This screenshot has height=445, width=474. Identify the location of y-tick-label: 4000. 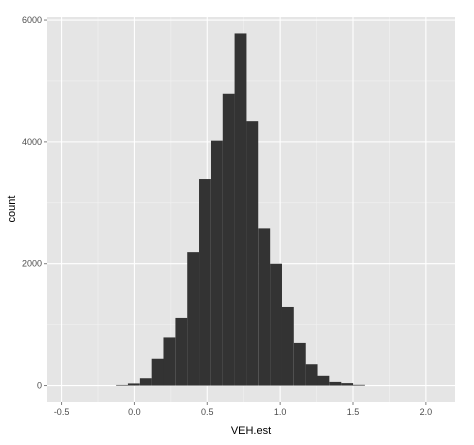
(32, 142).